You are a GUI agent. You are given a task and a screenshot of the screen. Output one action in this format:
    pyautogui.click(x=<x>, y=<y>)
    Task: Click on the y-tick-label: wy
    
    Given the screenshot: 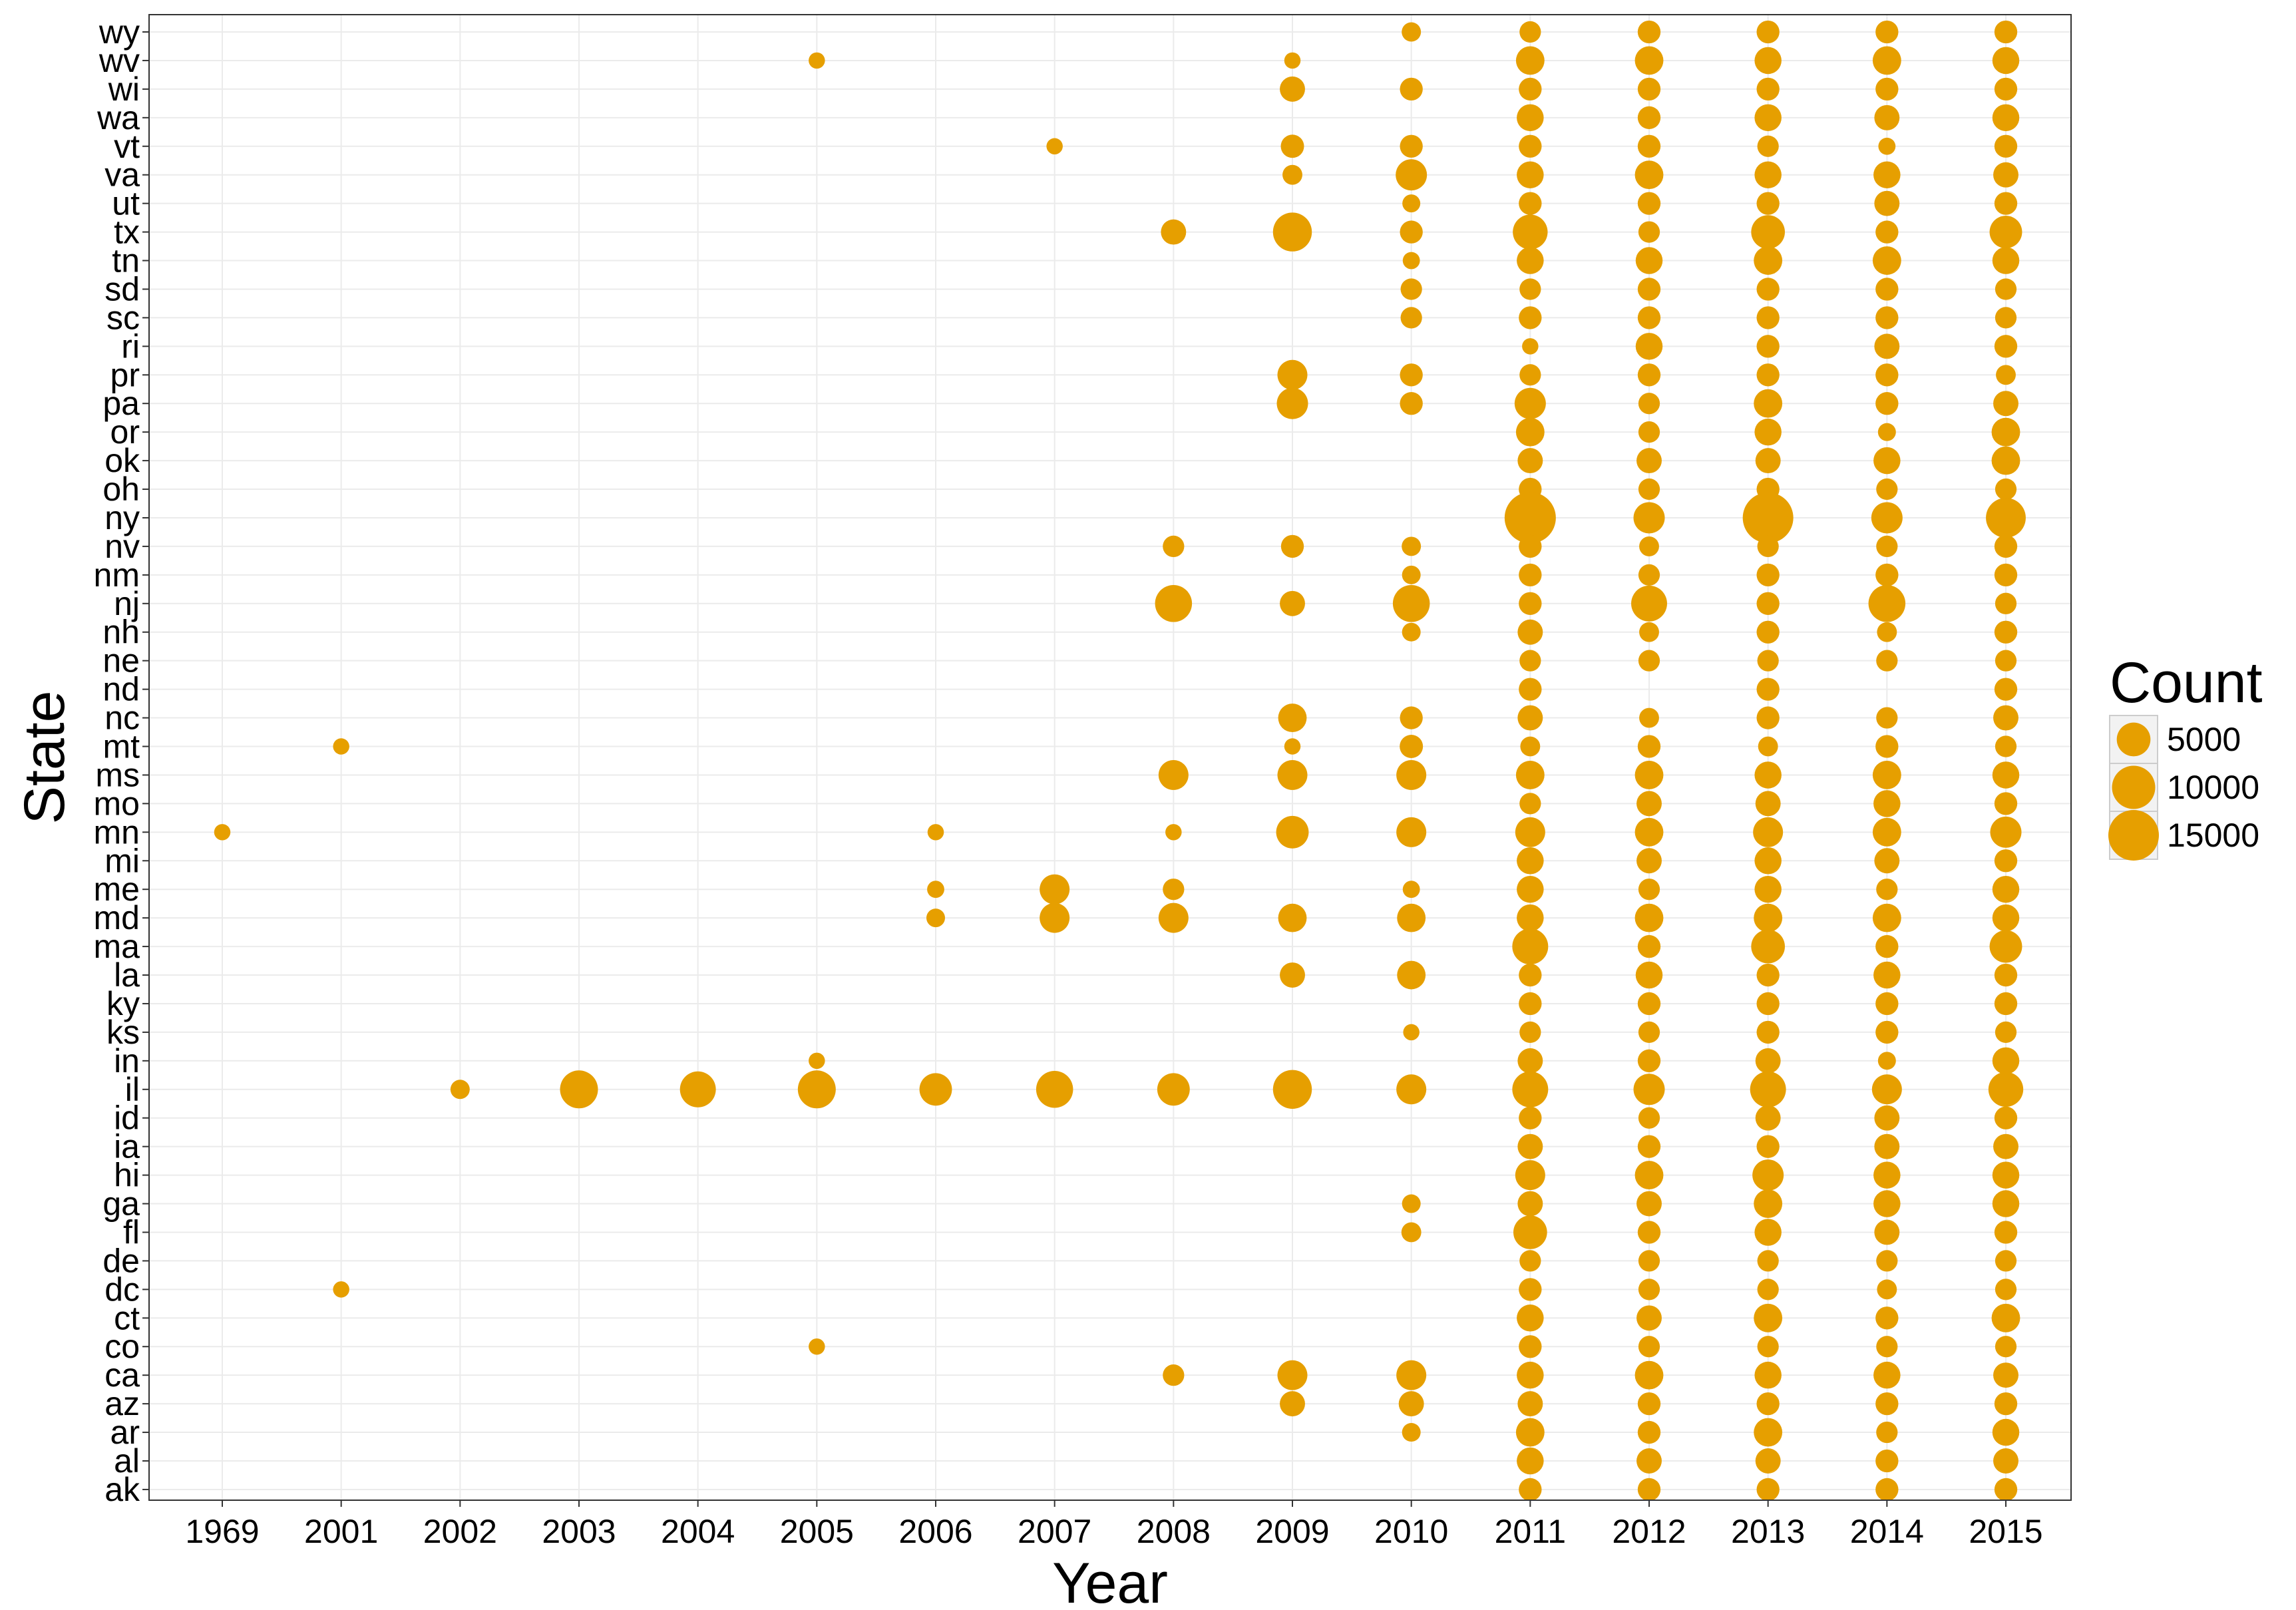 What is the action you would take?
    pyautogui.click(x=119, y=32)
    